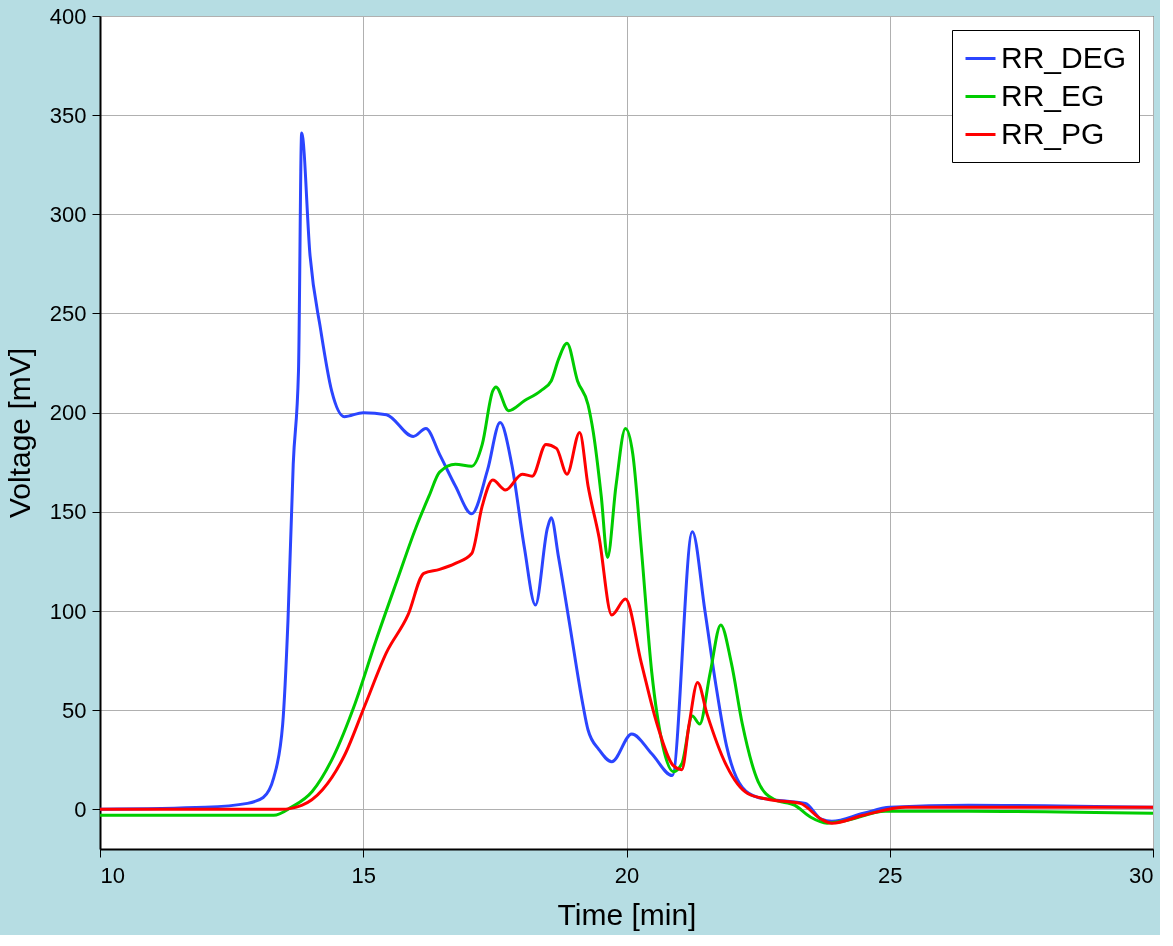 This screenshot has height=946, width=1173. What do you see at coordinates (1053, 95) in the screenshot?
I see `legend-label: RR_EG` at bounding box center [1053, 95].